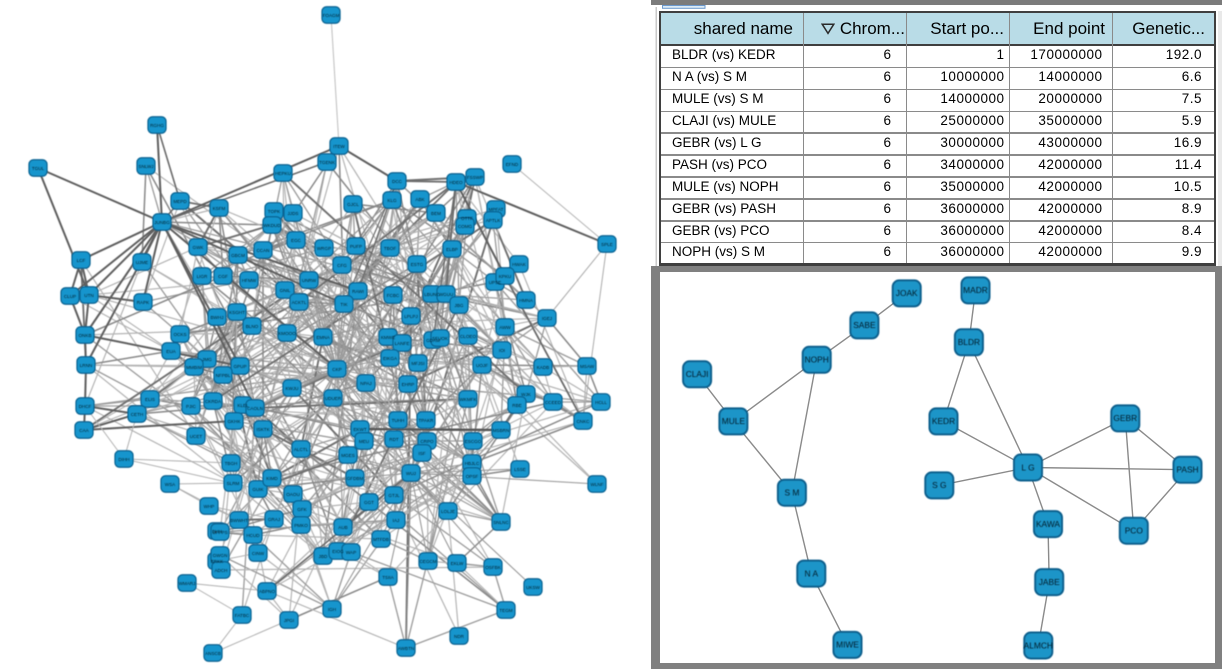  I want to click on svg-text: AWW, so click(505, 327).